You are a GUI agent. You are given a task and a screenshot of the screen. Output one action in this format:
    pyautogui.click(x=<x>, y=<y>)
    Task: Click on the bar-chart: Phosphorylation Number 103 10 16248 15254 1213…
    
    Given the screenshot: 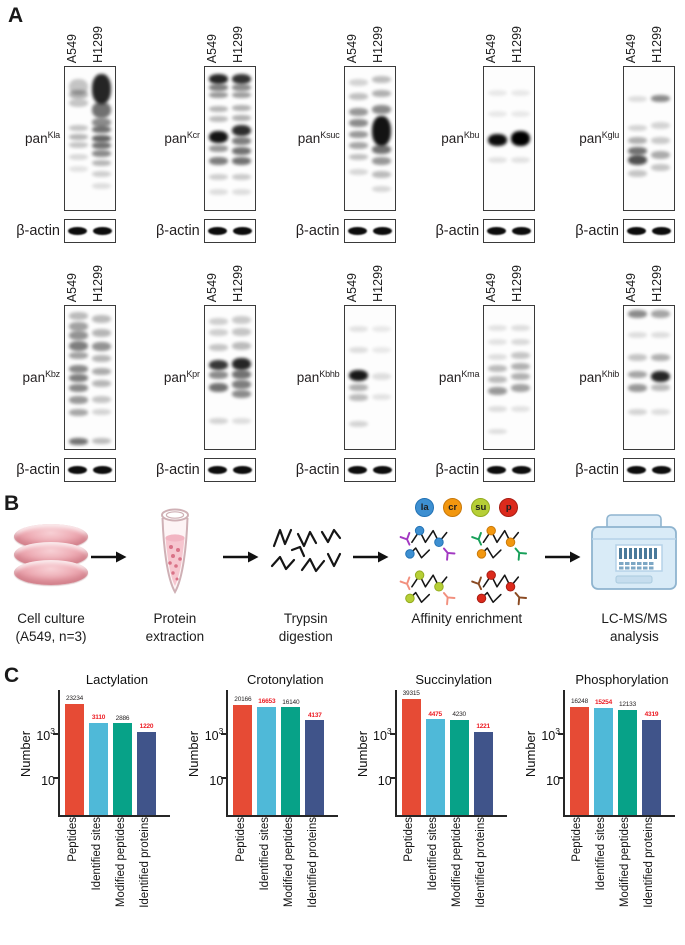 What is the action you would take?
    pyautogui.click(x=602, y=800)
    